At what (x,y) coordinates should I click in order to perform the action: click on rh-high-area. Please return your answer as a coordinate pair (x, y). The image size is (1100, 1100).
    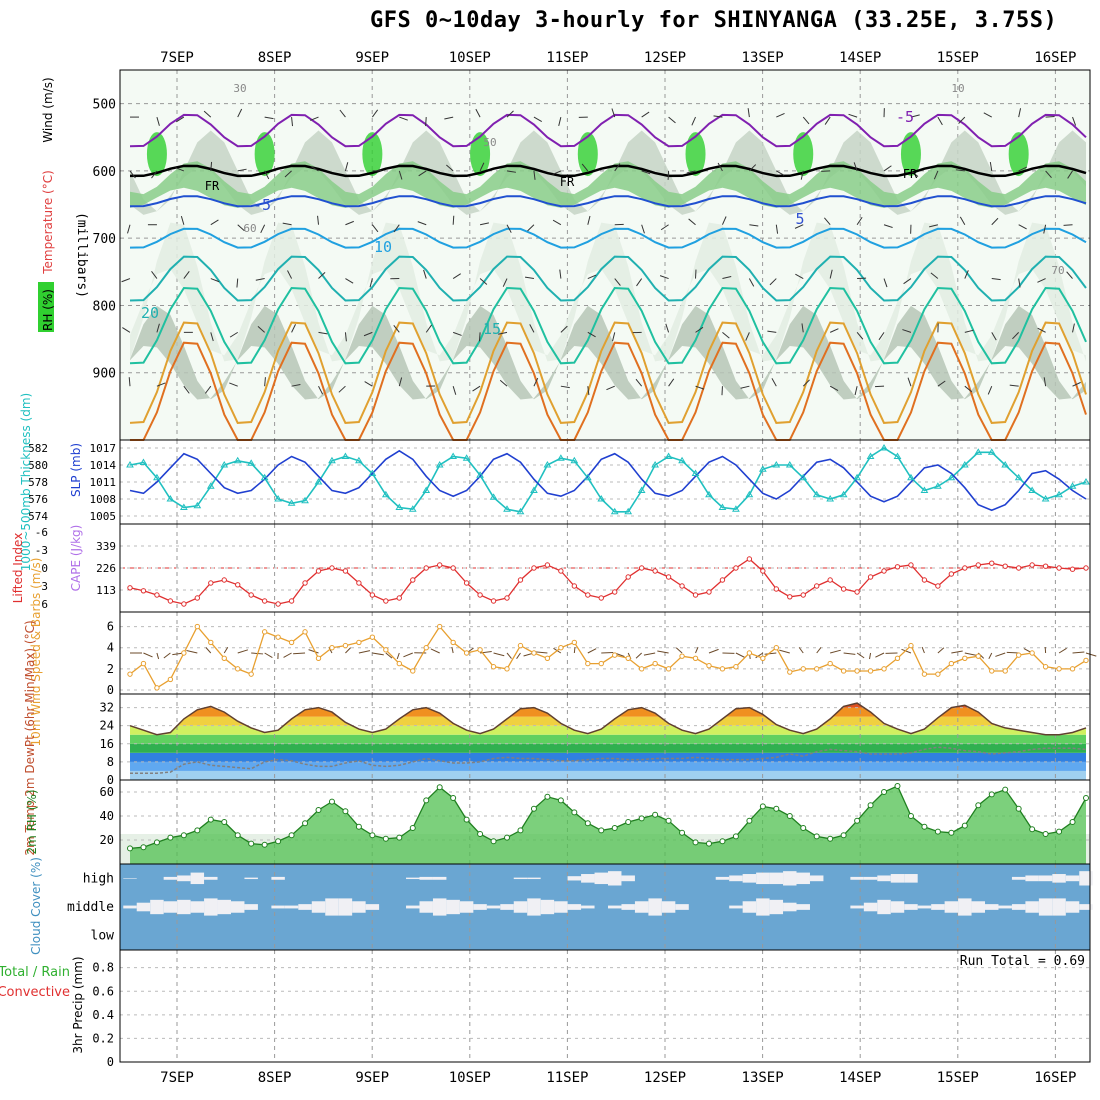
    Looking at the image, I should click on (695, 154).